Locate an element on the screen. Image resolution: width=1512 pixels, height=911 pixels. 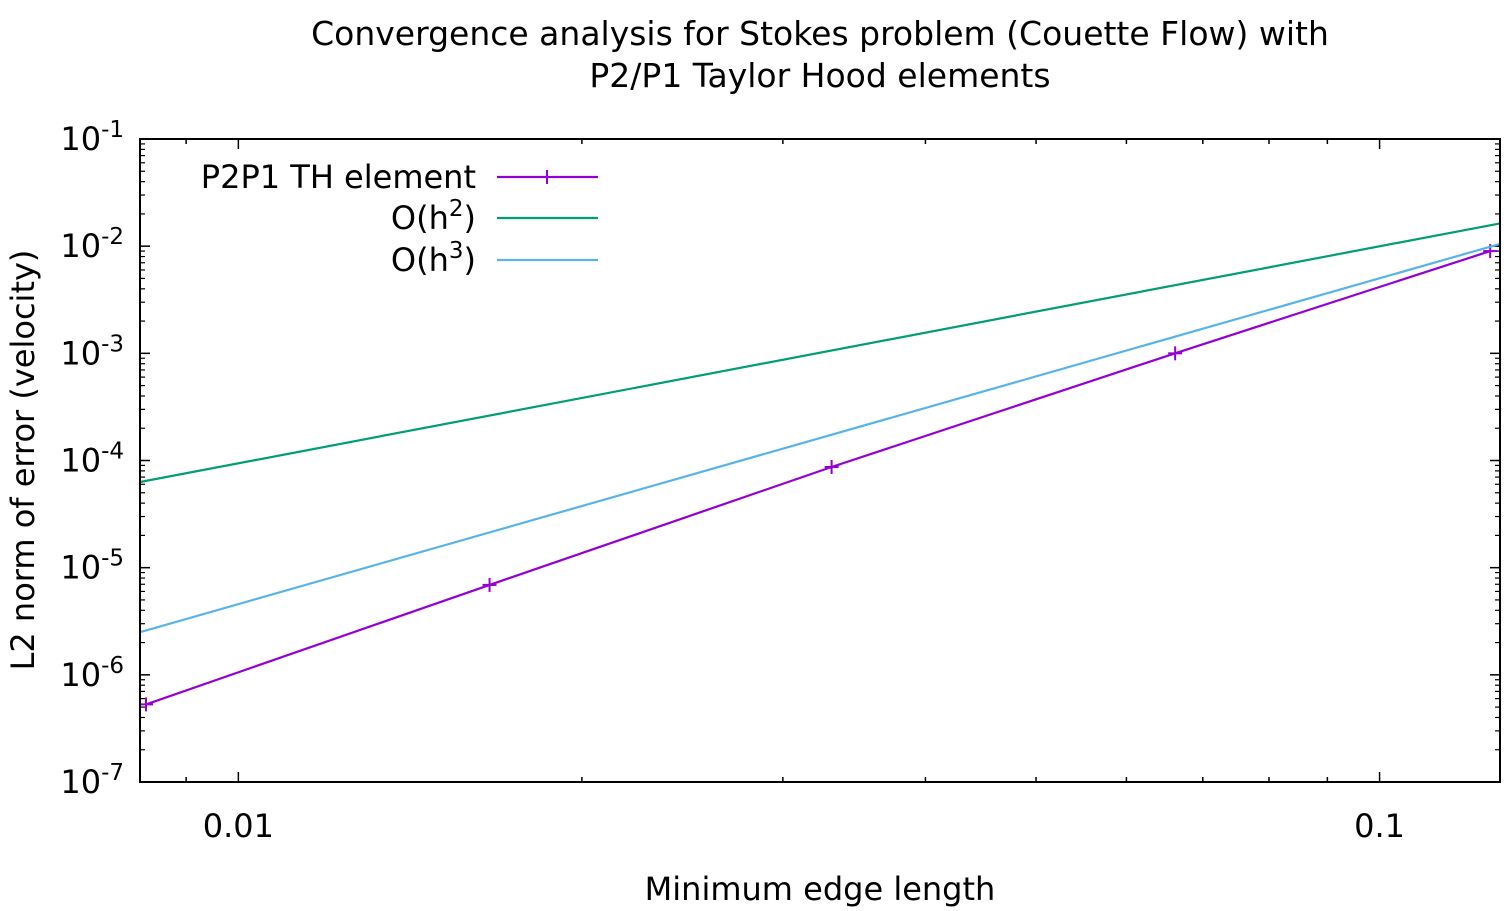
x-tick-labels: 0.01 0.1 is located at coordinates (804, 826).